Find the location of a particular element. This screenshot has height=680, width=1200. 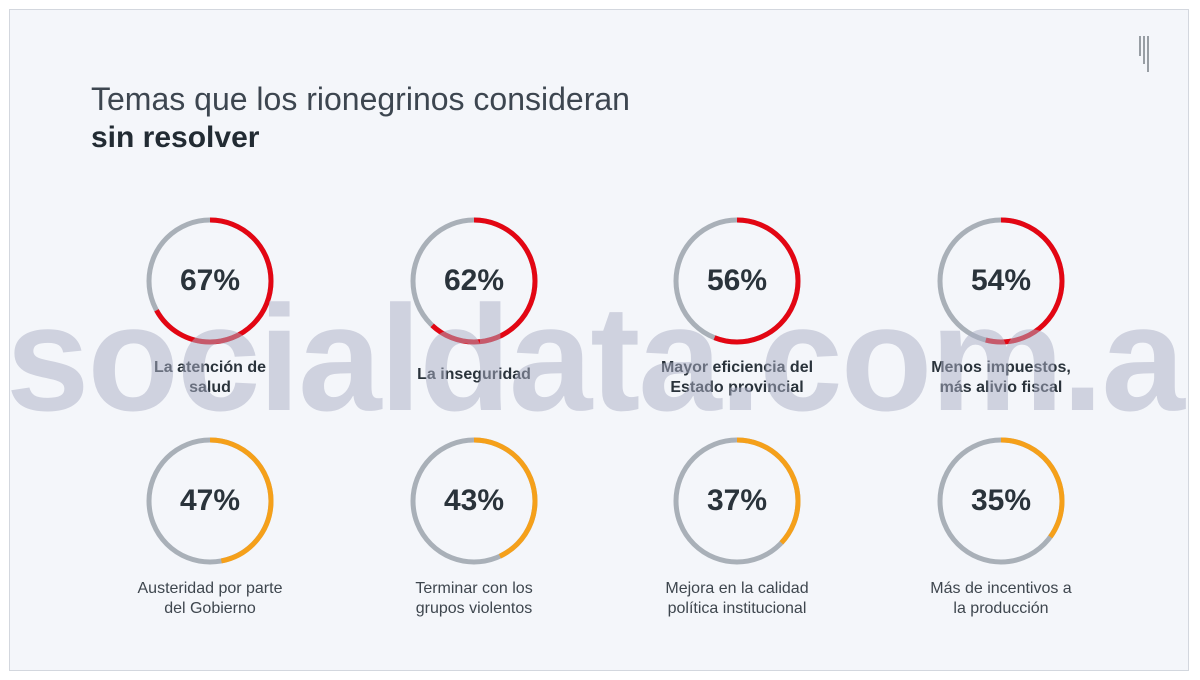

donut-value-label: 54% is located at coordinates (1001, 280).